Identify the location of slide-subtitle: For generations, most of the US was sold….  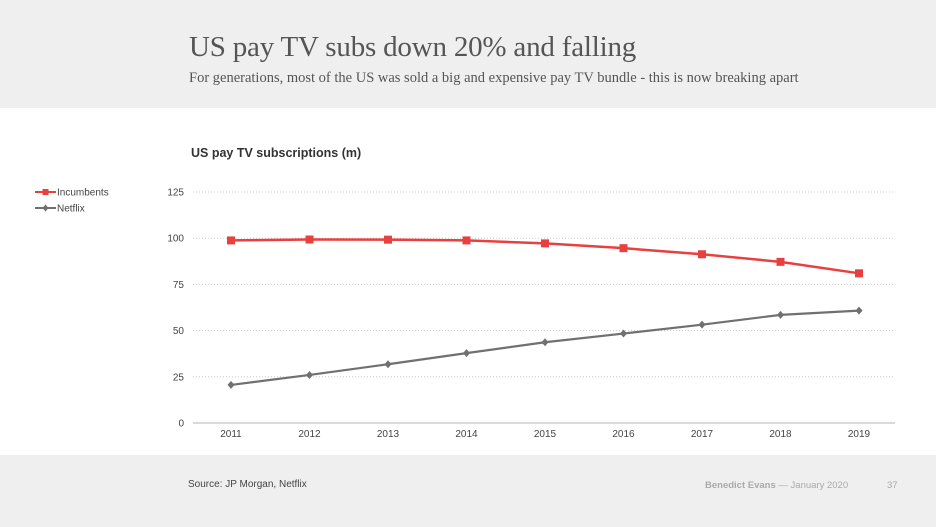
(494, 78).